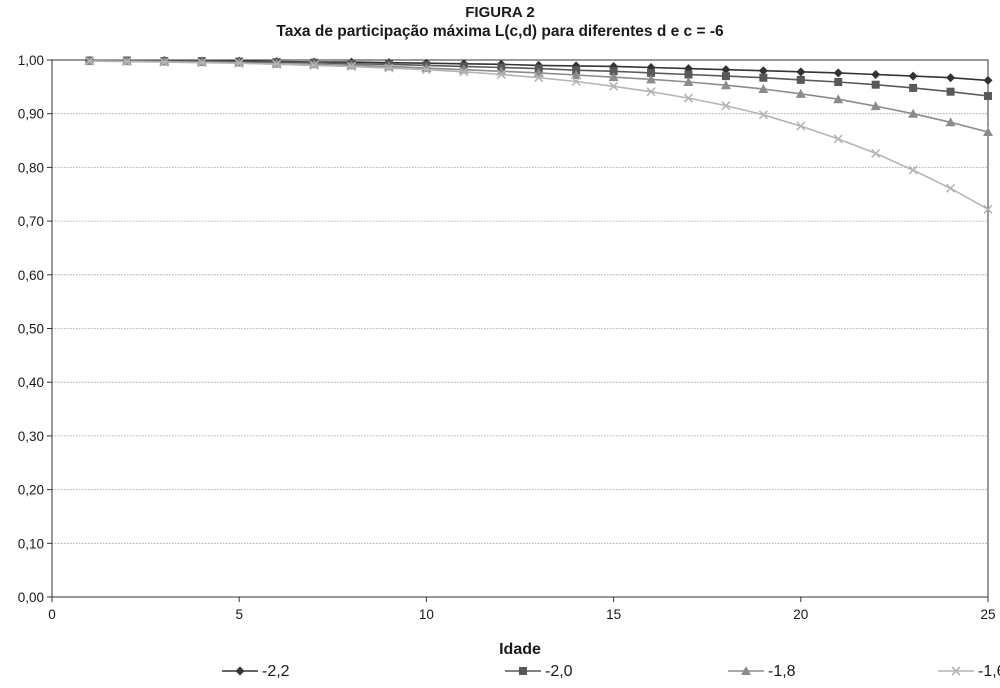 This screenshot has height=688, width=1000. What do you see at coordinates (31, 329) in the screenshot?
I see `y-tick-label: 0,50` at bounding box center [31, 329].